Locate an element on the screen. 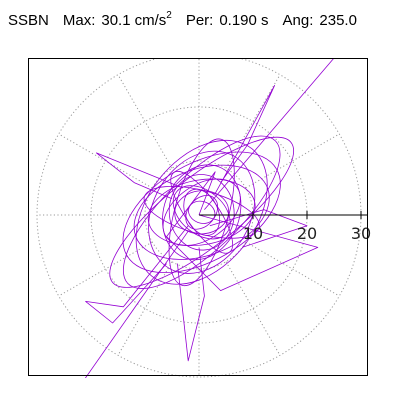  radial-tick-label-20: 20 is located at coordinates (307, 233).